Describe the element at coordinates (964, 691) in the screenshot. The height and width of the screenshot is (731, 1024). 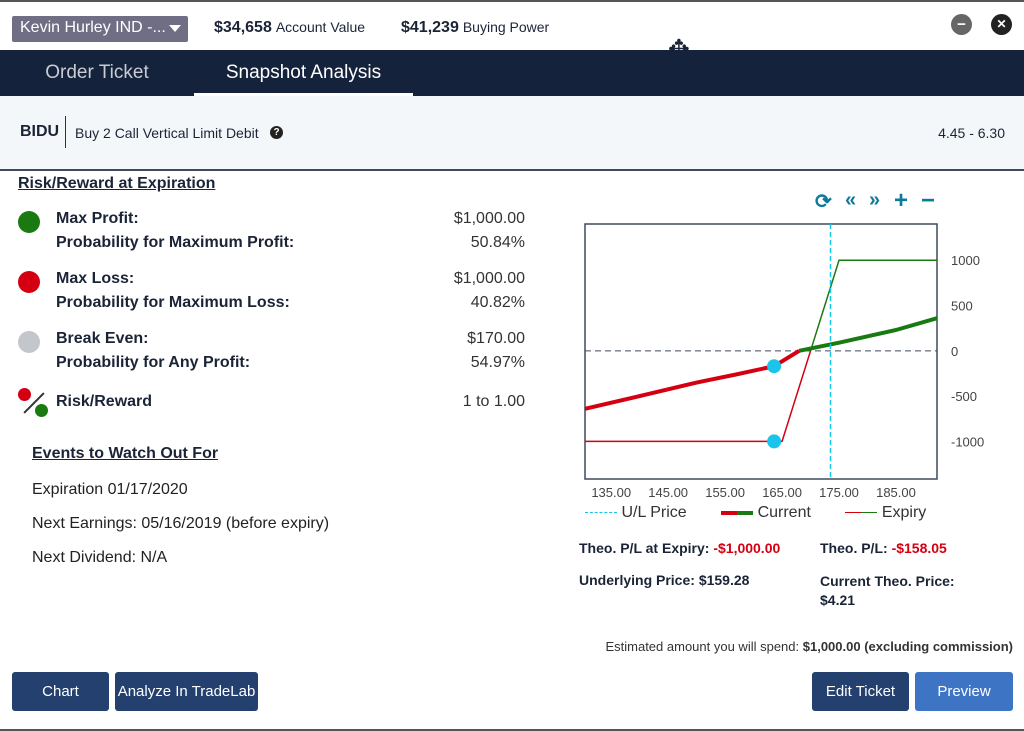
I see `preview-button: Preview` at that location.